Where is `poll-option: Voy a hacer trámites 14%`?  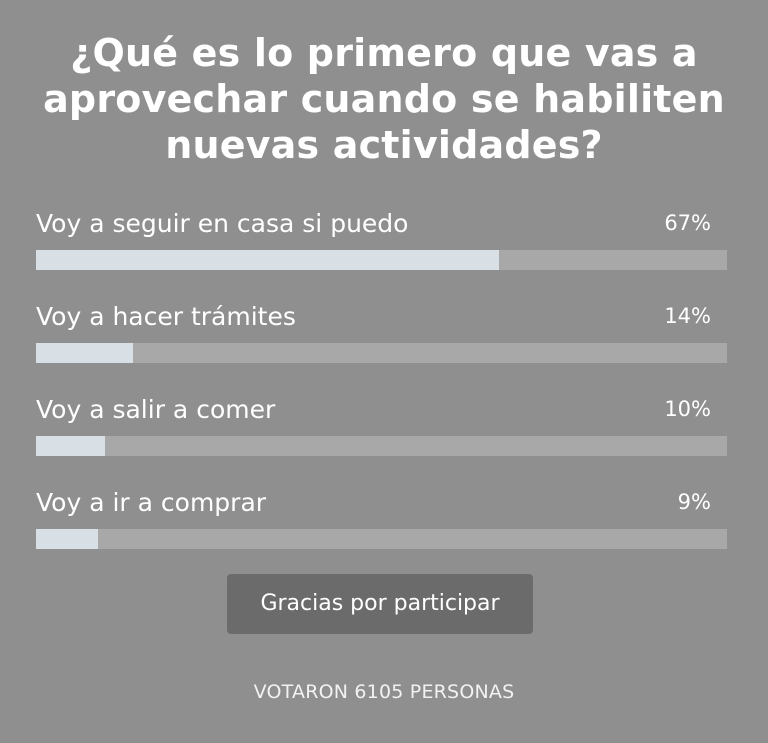
poll-option: Voy a hacer trámites 14% is located at coordinates (381, 343).